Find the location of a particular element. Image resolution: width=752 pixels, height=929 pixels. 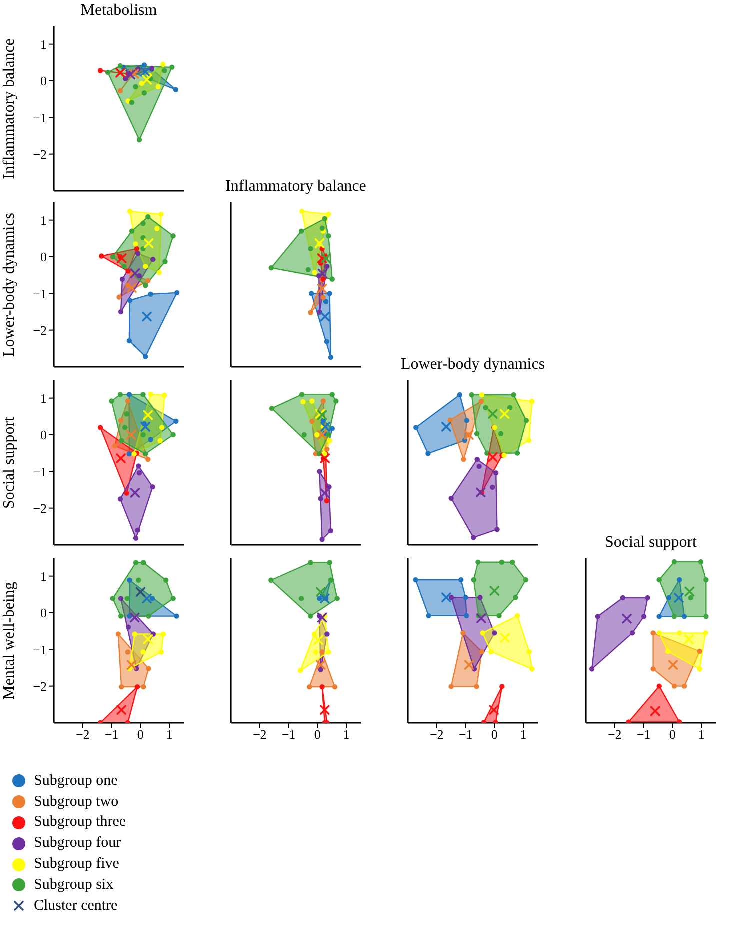

y-tick-label: 1 is located at coordinates (43, 220).